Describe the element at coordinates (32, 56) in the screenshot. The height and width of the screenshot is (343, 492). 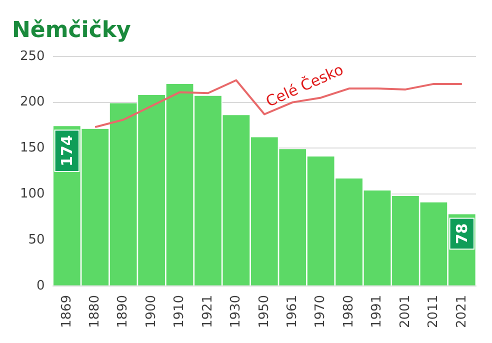
I see `y-tick-label: 250` at that location.